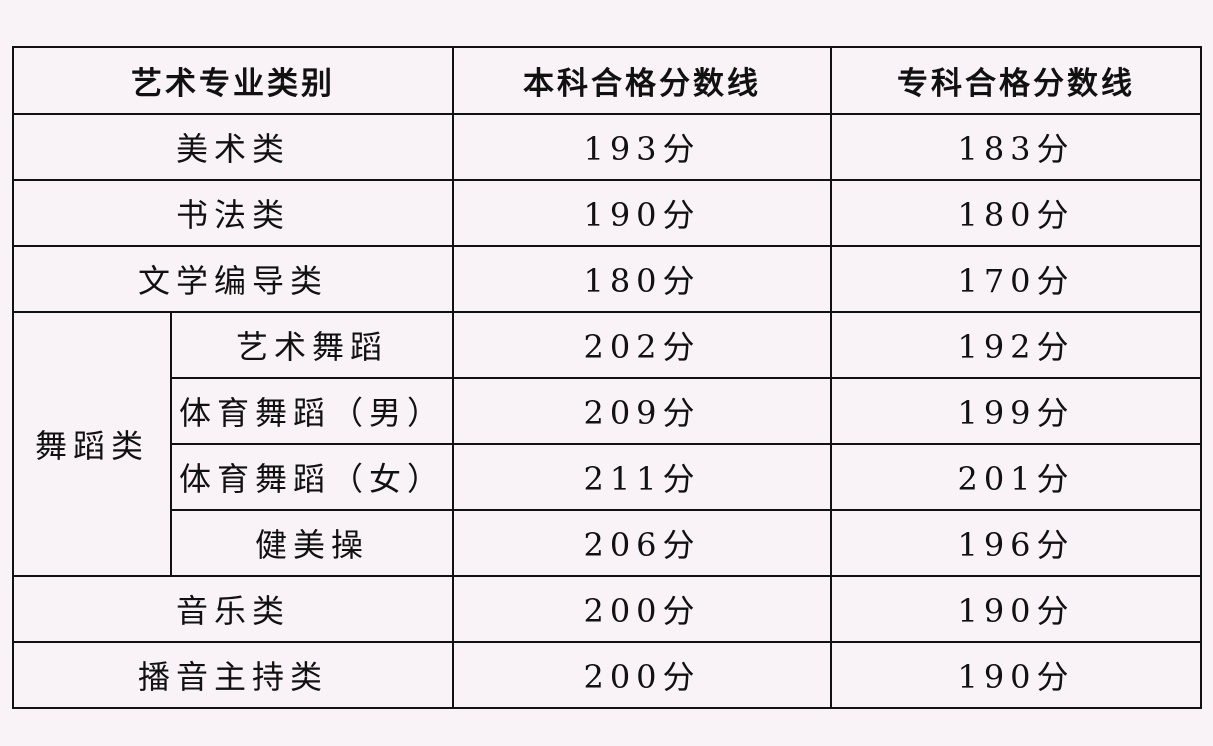 The width and height of the screenshot is (1213, 746). Describe the element at coordinates (233, 80) in the screenshot. I see `header-category: 艺术专业类别` at that location.